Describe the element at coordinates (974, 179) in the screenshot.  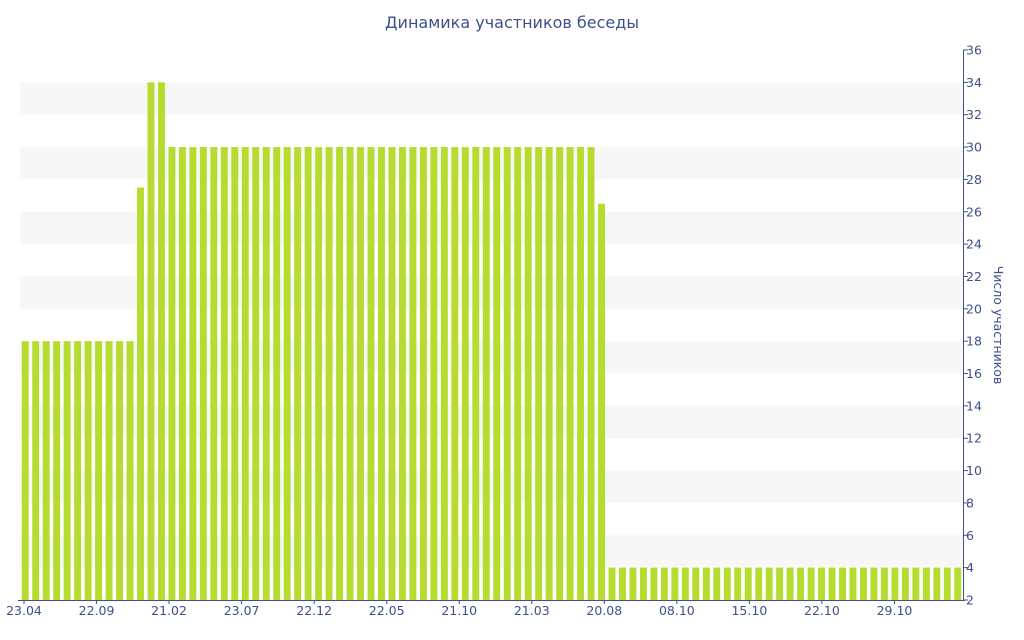
I see `y-tick-label: 28` at that location.